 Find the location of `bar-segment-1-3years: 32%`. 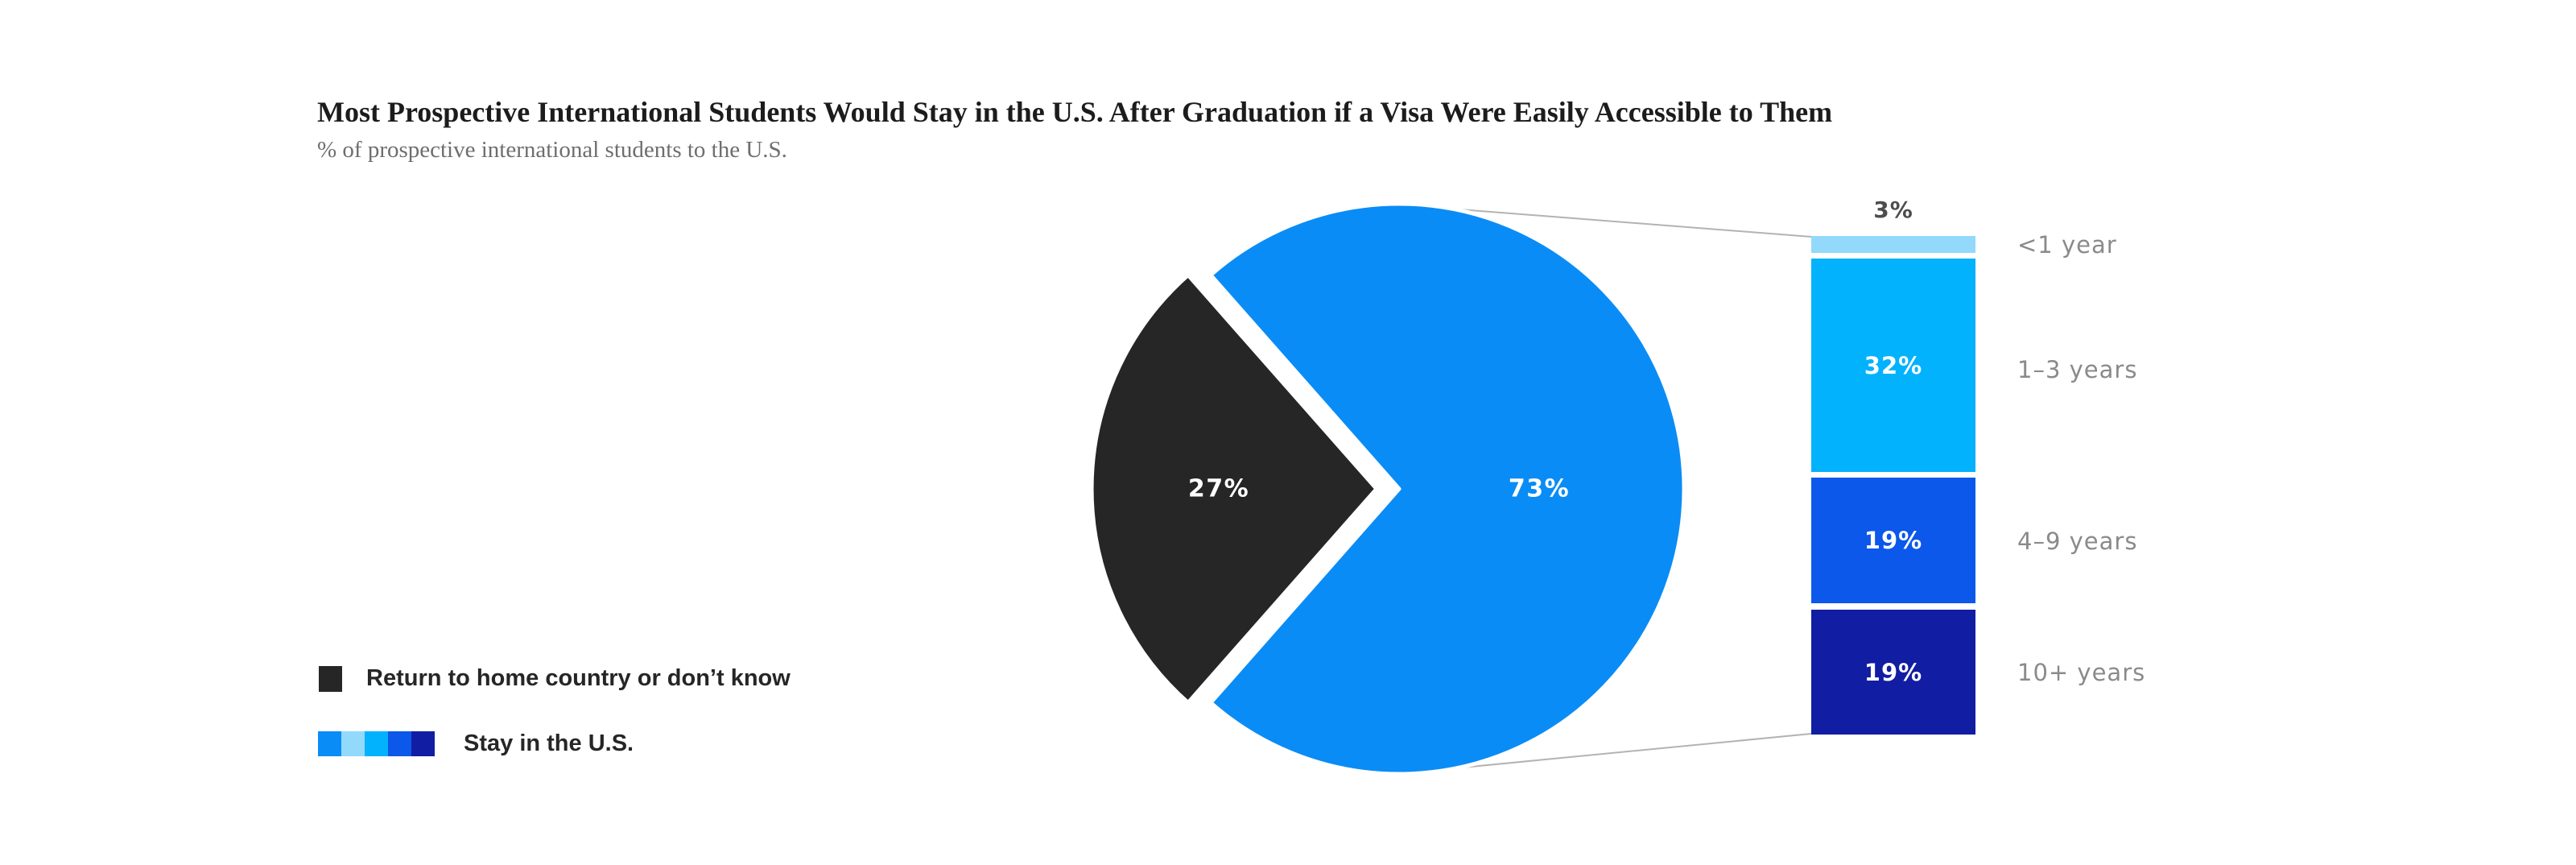

bar-segment-1-3years: 32% is located at coordinates (1893, 365).